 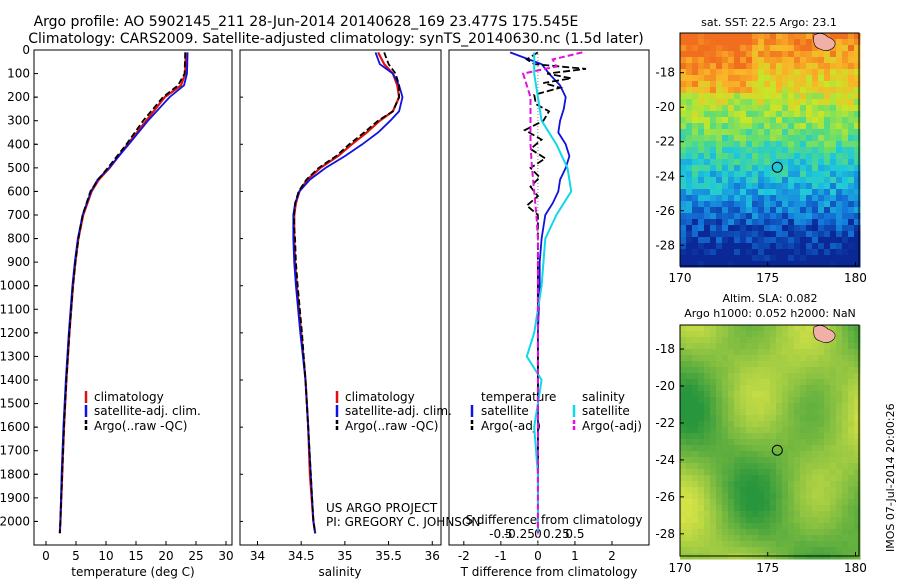 What do you see at coordinates (18, 97) in the screenshot?
I see `depth-tick-label: 200` at bounding box center [18, 97].